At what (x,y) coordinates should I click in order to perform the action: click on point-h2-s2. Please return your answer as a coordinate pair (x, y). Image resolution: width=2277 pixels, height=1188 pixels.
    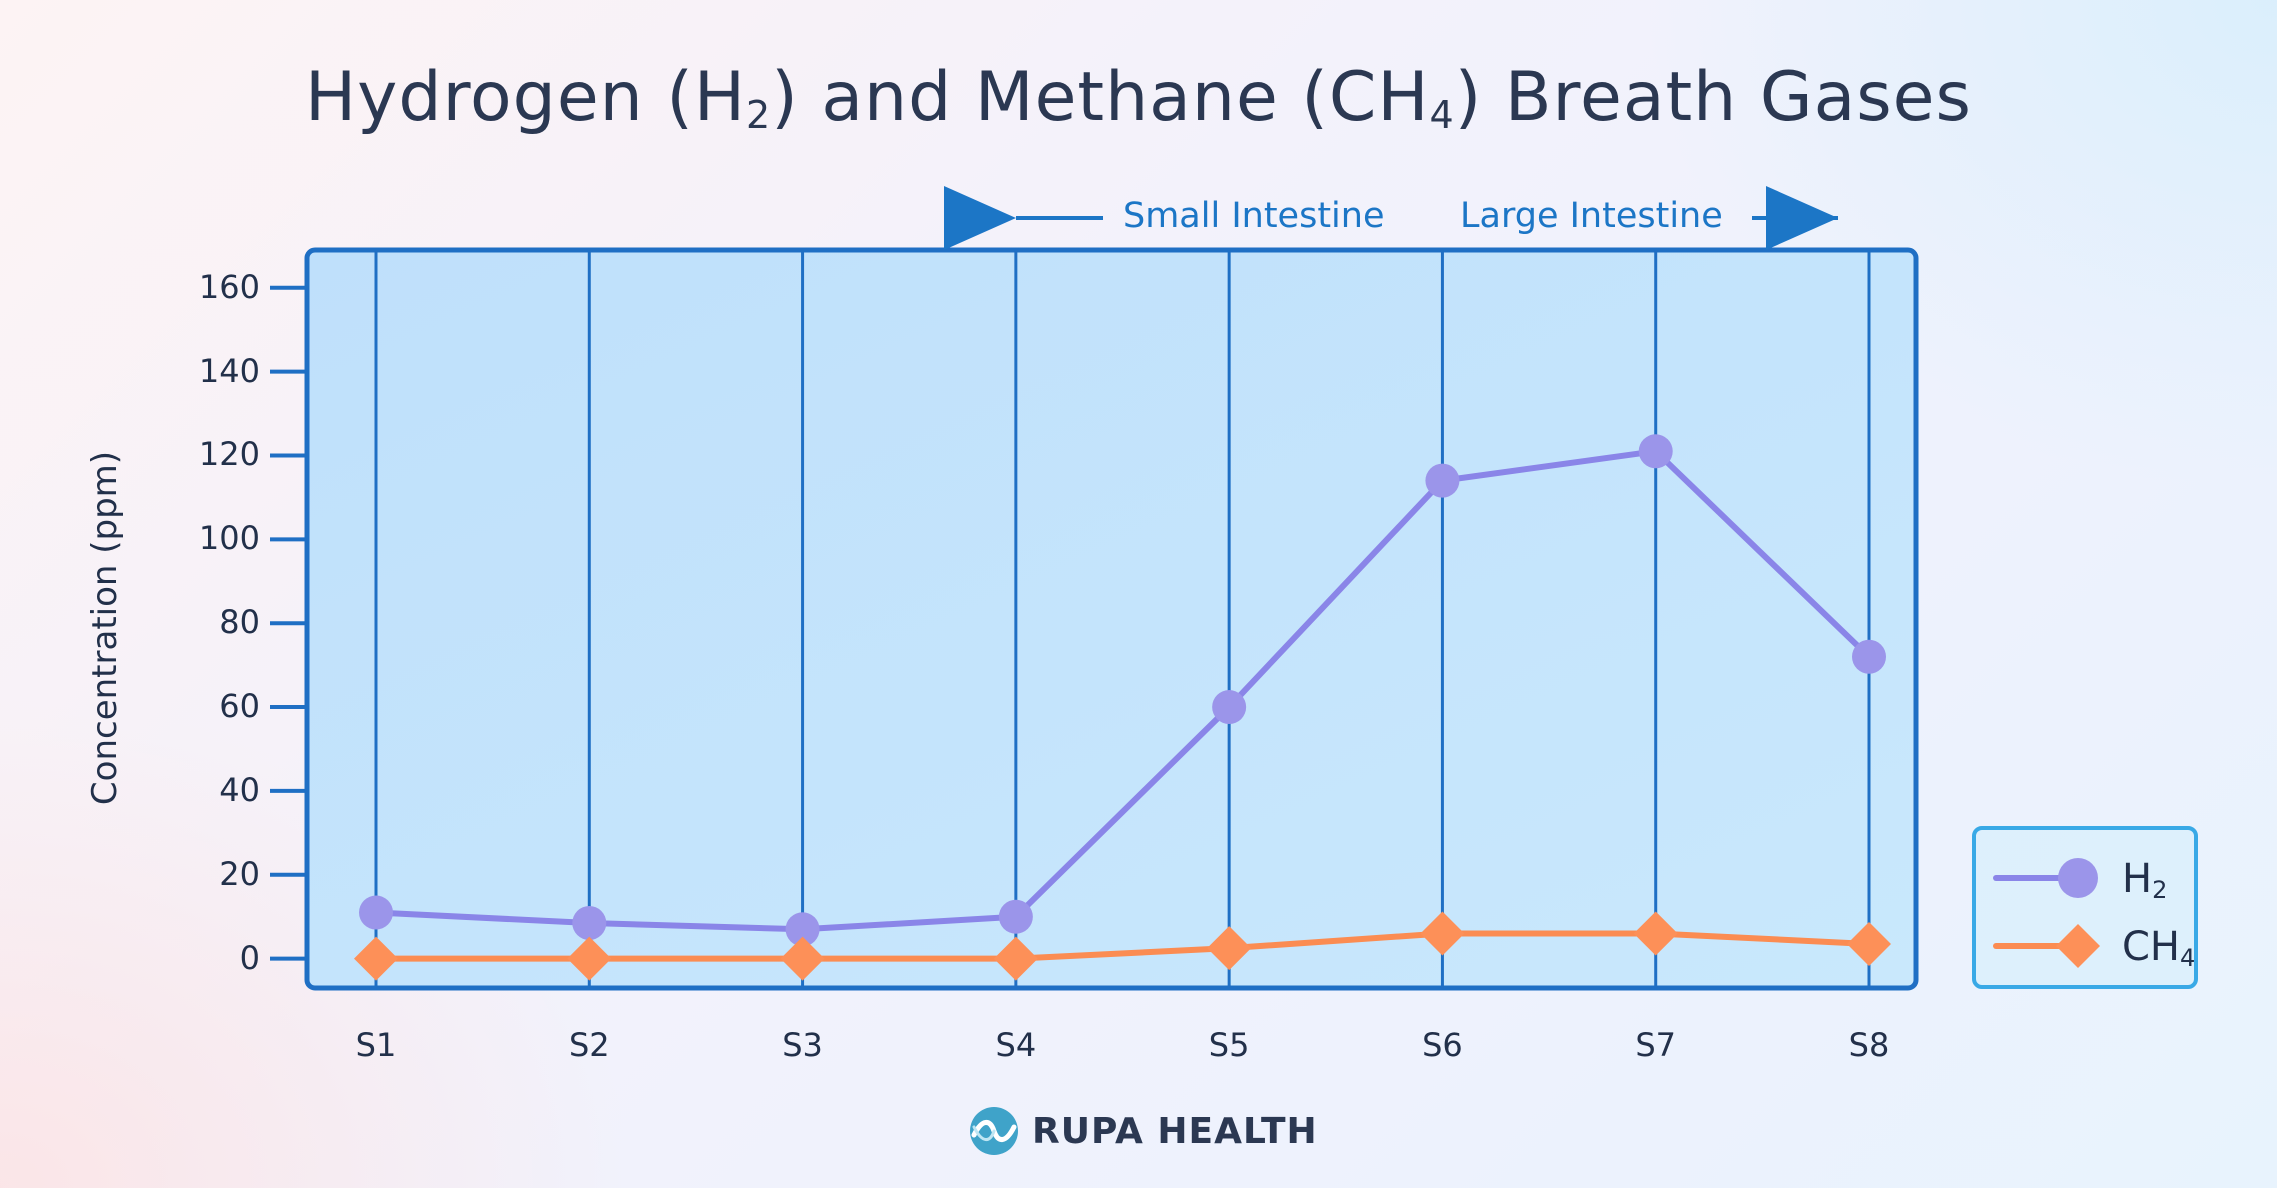
    Looking at the image, I should click on (589, 923).